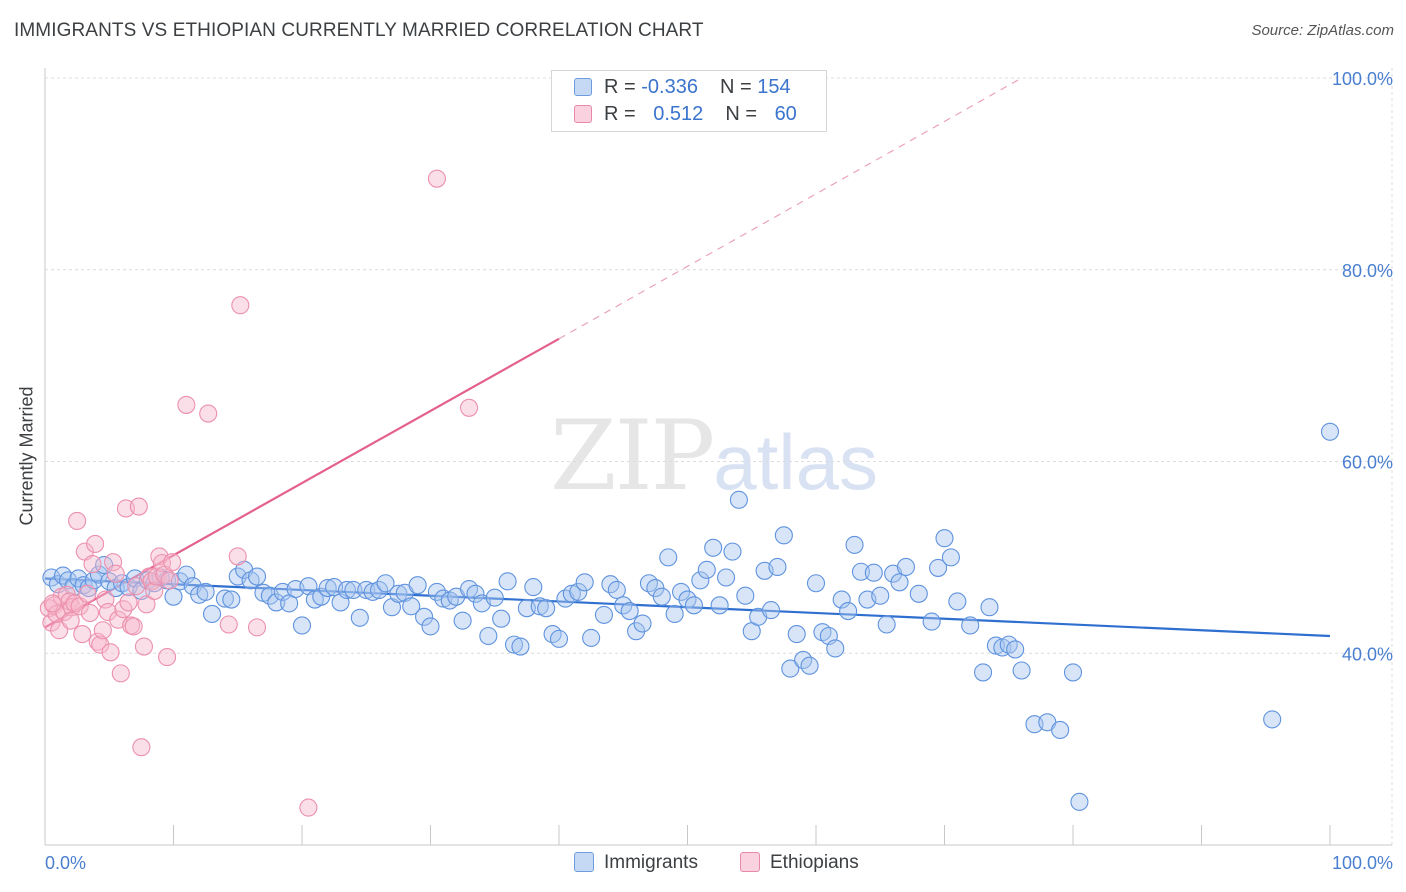 This screenshot has width=1406, height=892. Describe the element at coordinates (583, 114) in the screenshot. I see `ethiopians-swatch` at that location.